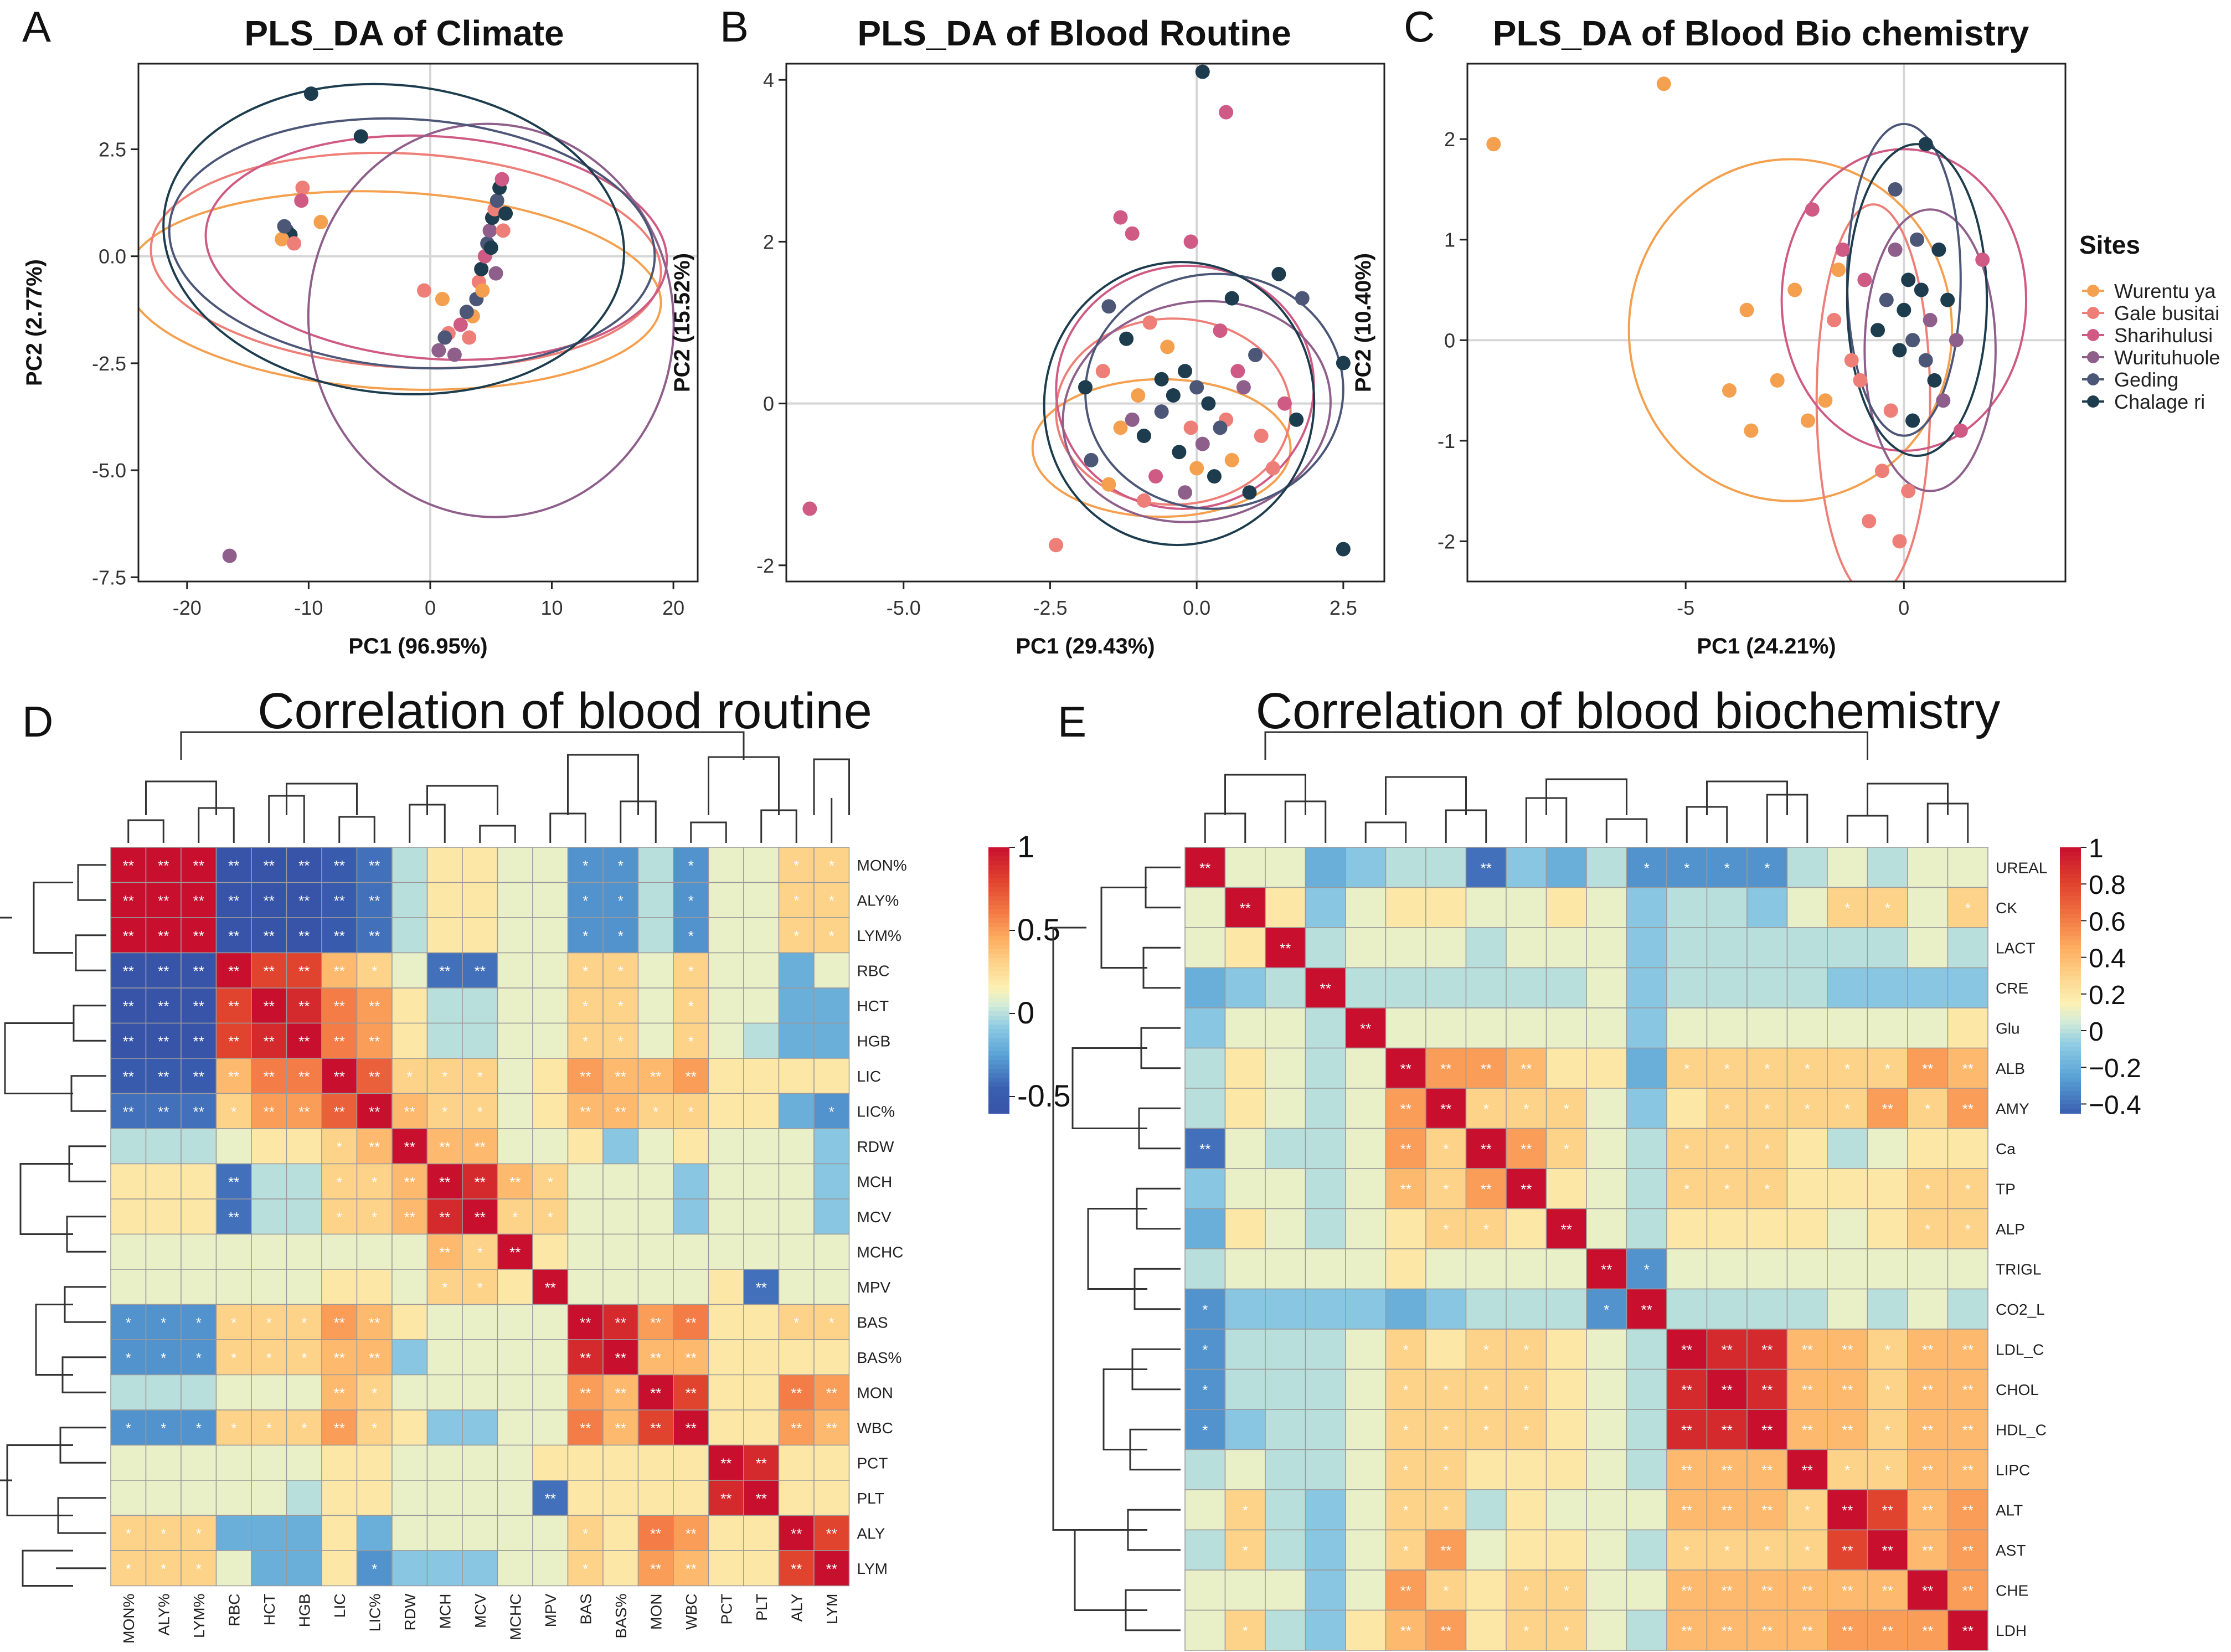  Describe the element at coordinates (2006, 1188) in the screenshot. I see `row-label: TP` at that location.